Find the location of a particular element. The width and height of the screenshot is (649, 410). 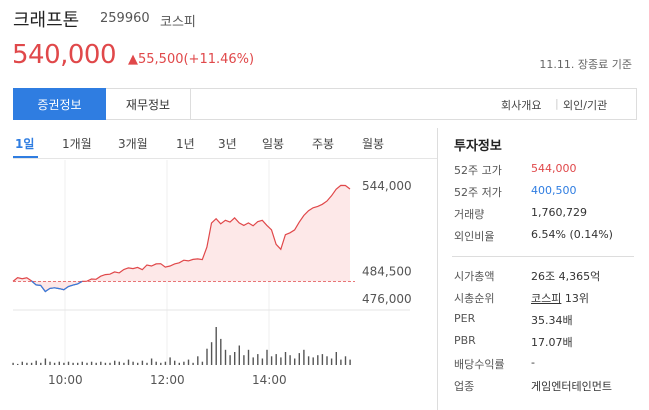

x-tick-label: 10:00 is located at coordinates (65, 380).